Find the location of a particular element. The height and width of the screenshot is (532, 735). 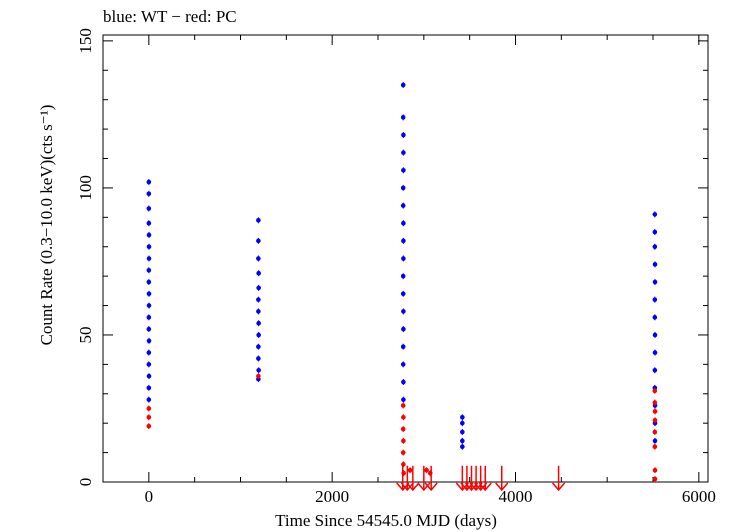

y-tick-label: 50 is located at coordinates (85, 334).